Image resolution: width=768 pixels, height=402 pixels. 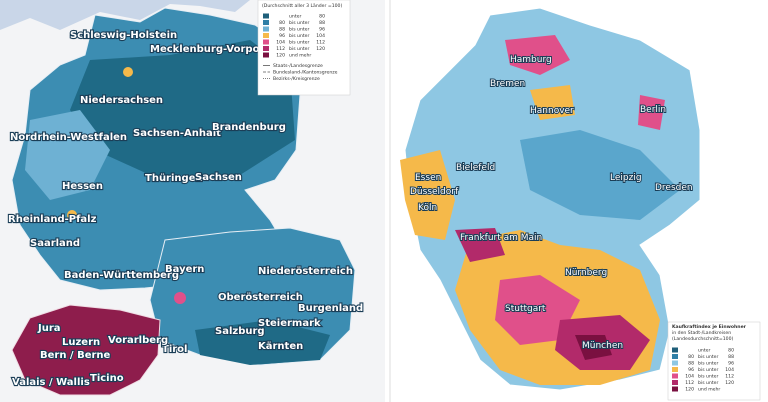 What do you see at coordinates (107, 378) in the screenshot?
I see `region-label: Ticino` at bounding box center [107, 378].